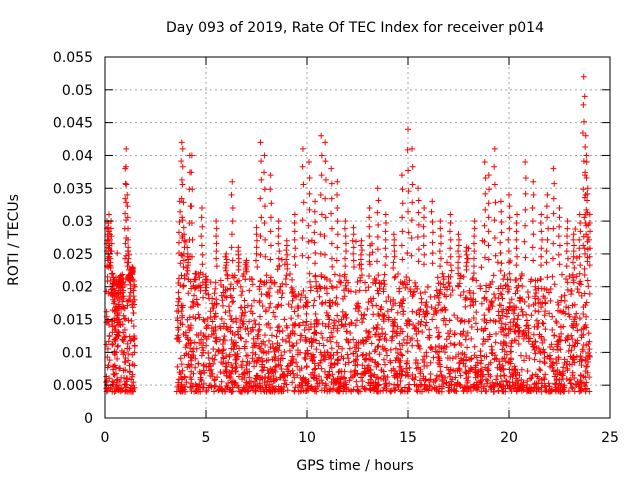 The width and height of the screenshot is (640, 480). I want to click on x-tick-label: 0, so click(105, 438).